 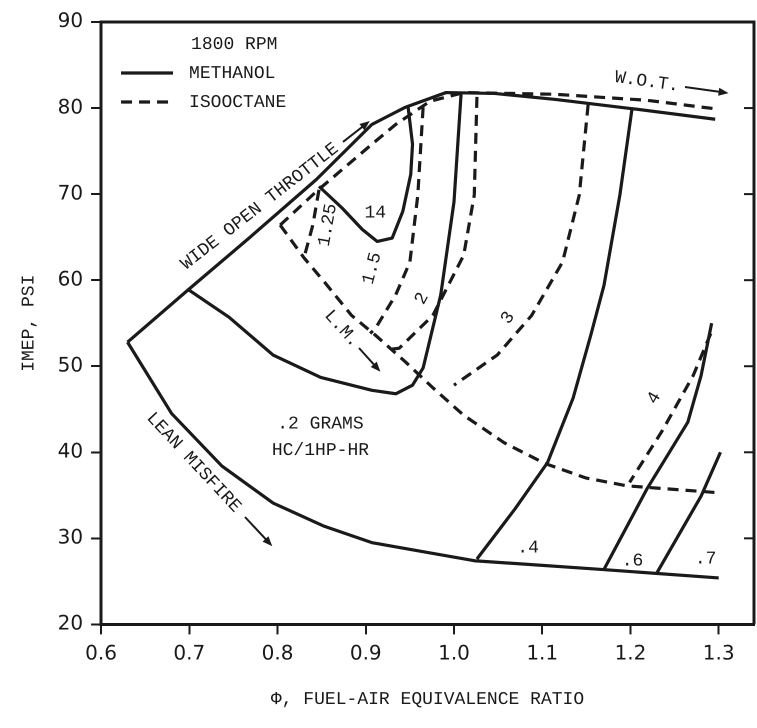 What do you see at coordinates (71, 192) in the screenshot?
I see `y-tick-label: 70` at bounding box center [71, 192].